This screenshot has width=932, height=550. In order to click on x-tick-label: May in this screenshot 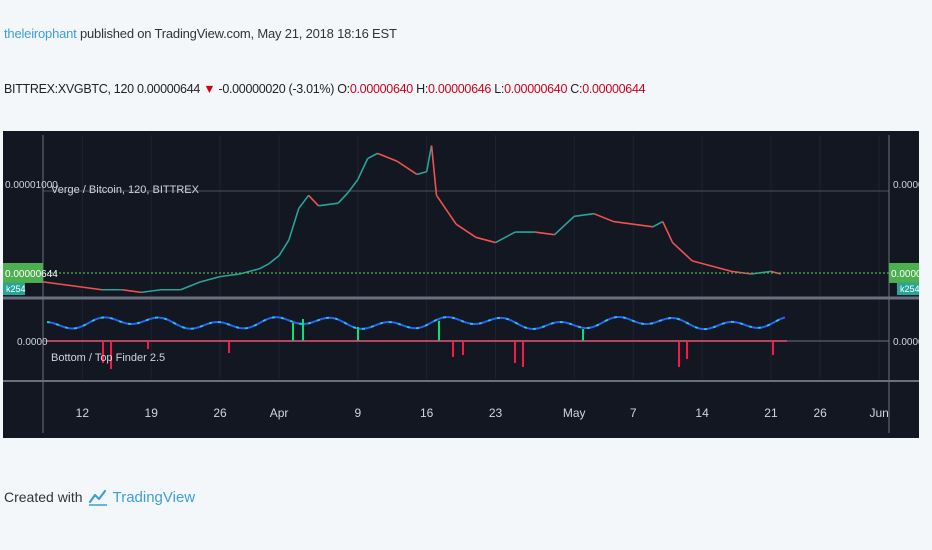, I will do `click(574, 413)`.